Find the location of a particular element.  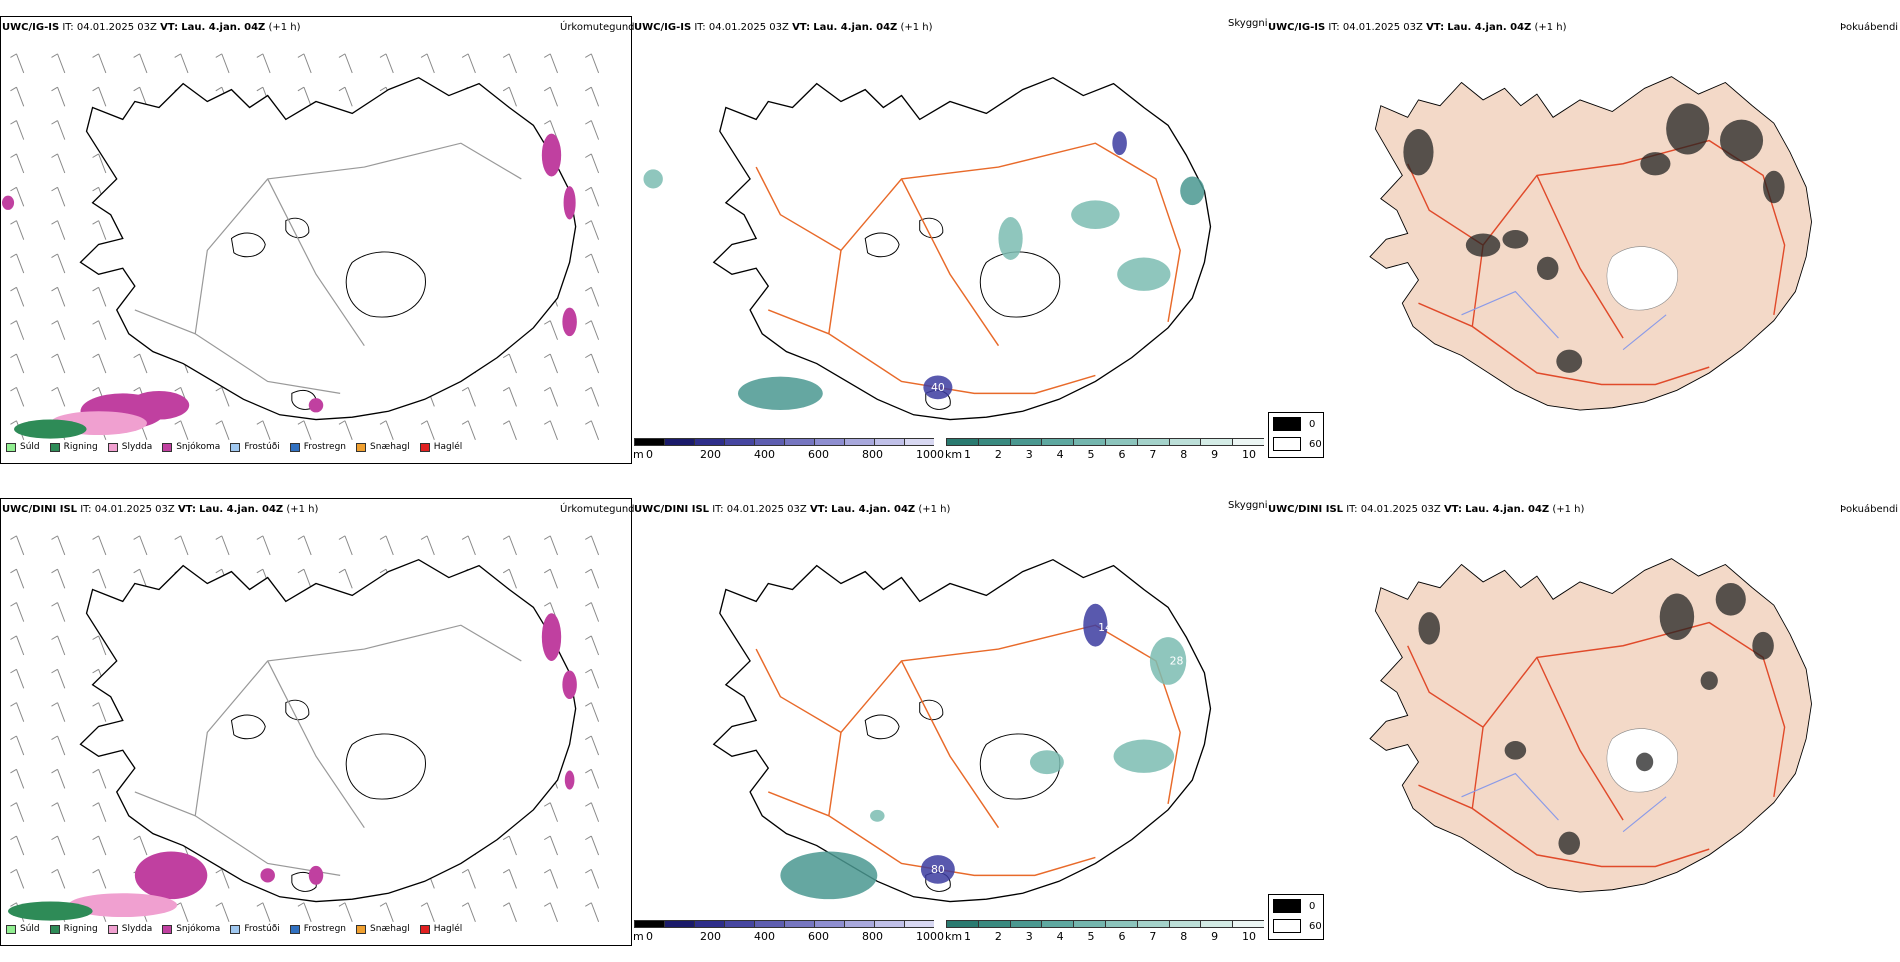

valid-time: Lau. 4.jan. 04Z is located at coordinates (241, 509).